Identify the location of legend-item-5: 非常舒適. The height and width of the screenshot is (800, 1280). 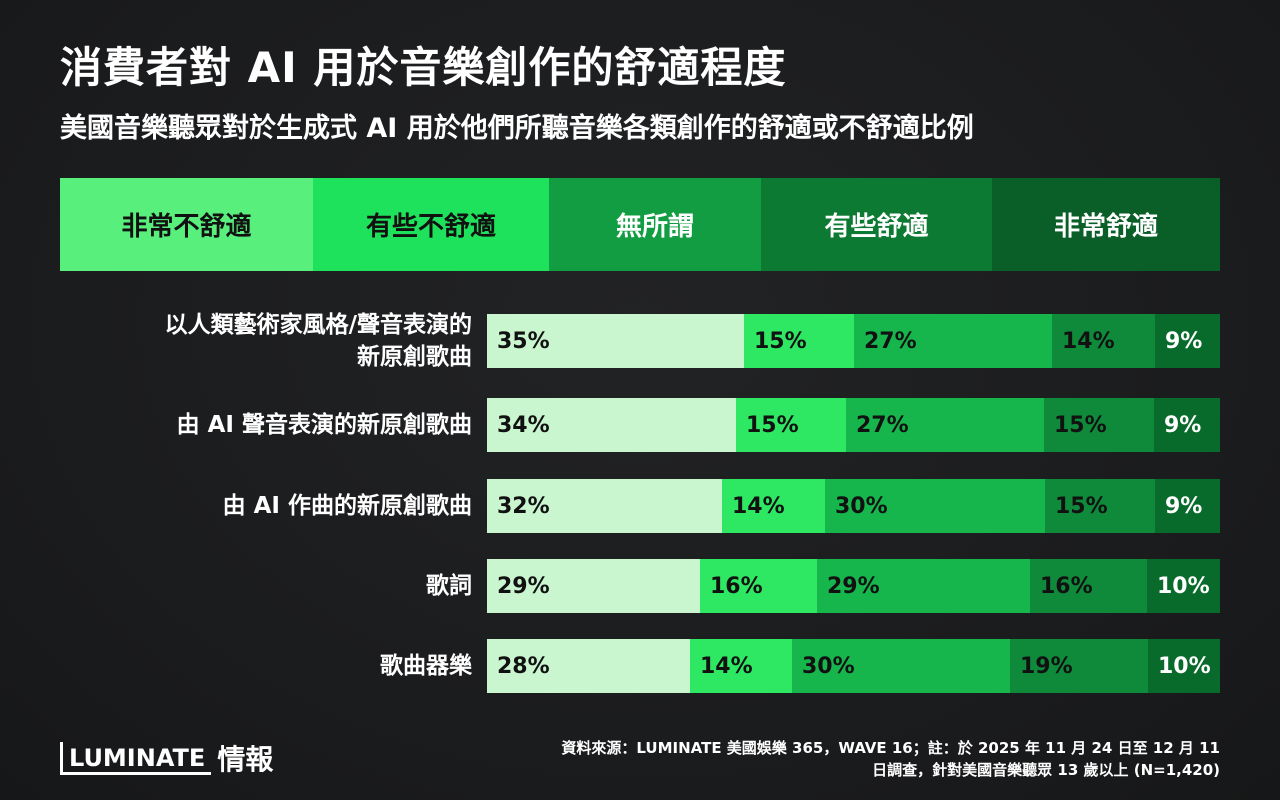
(1106, 224).